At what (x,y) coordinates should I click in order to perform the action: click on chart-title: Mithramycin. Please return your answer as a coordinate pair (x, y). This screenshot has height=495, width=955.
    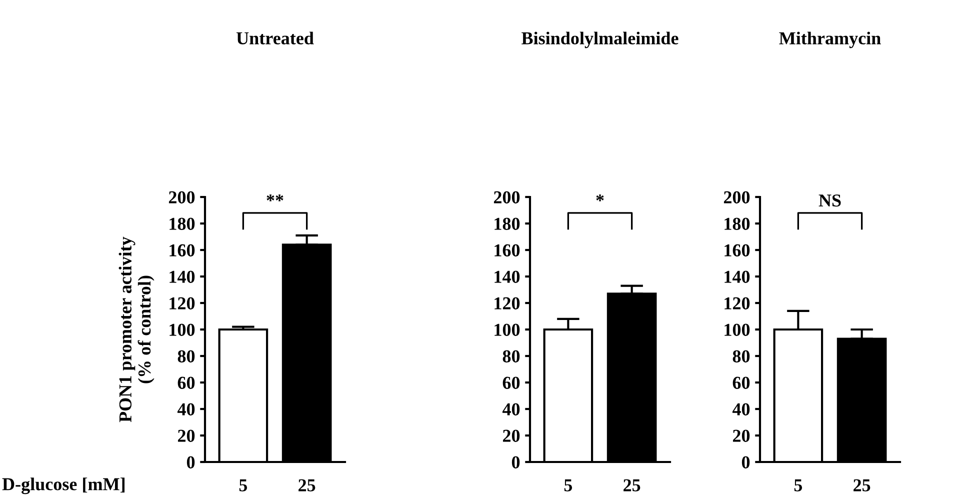
    Looking at the image, I should click on (830, 40).